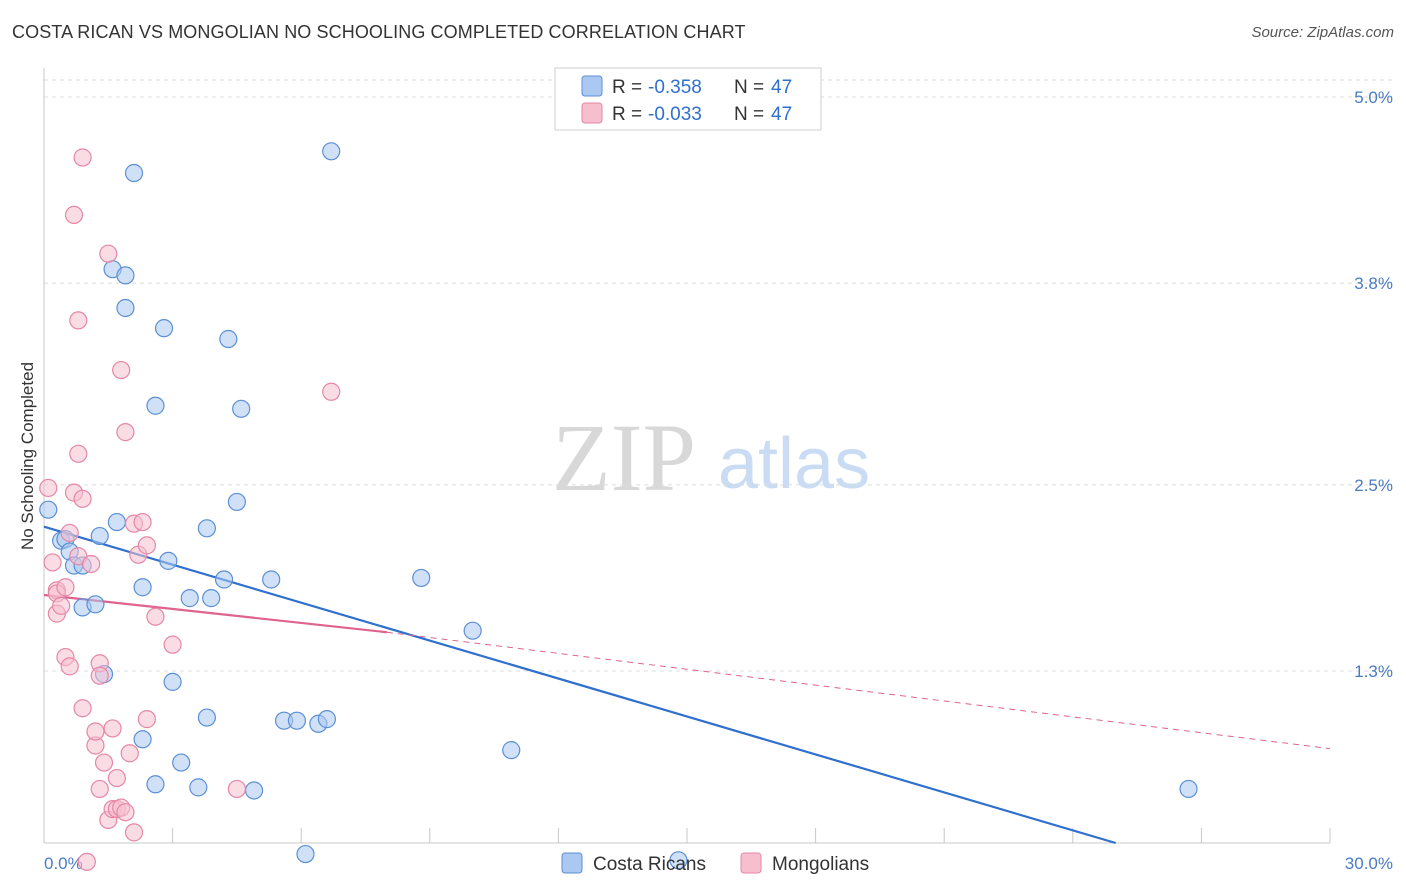 The height and width of the screenshot is (892, 1406). What do you see at coordinates (627, 87) in the screenshot?
I see `legend-r-label-1: R =` at bounding box center [627, 87].